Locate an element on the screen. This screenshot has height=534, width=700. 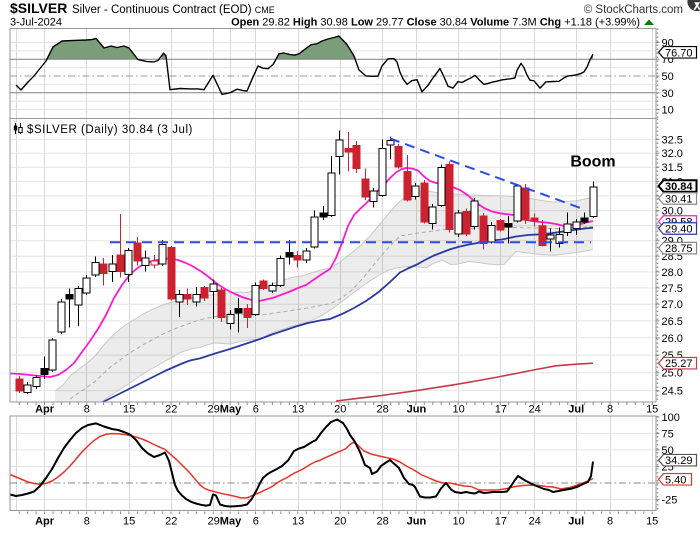
svg-text: 30.0 is located at coordinates (672, 212).